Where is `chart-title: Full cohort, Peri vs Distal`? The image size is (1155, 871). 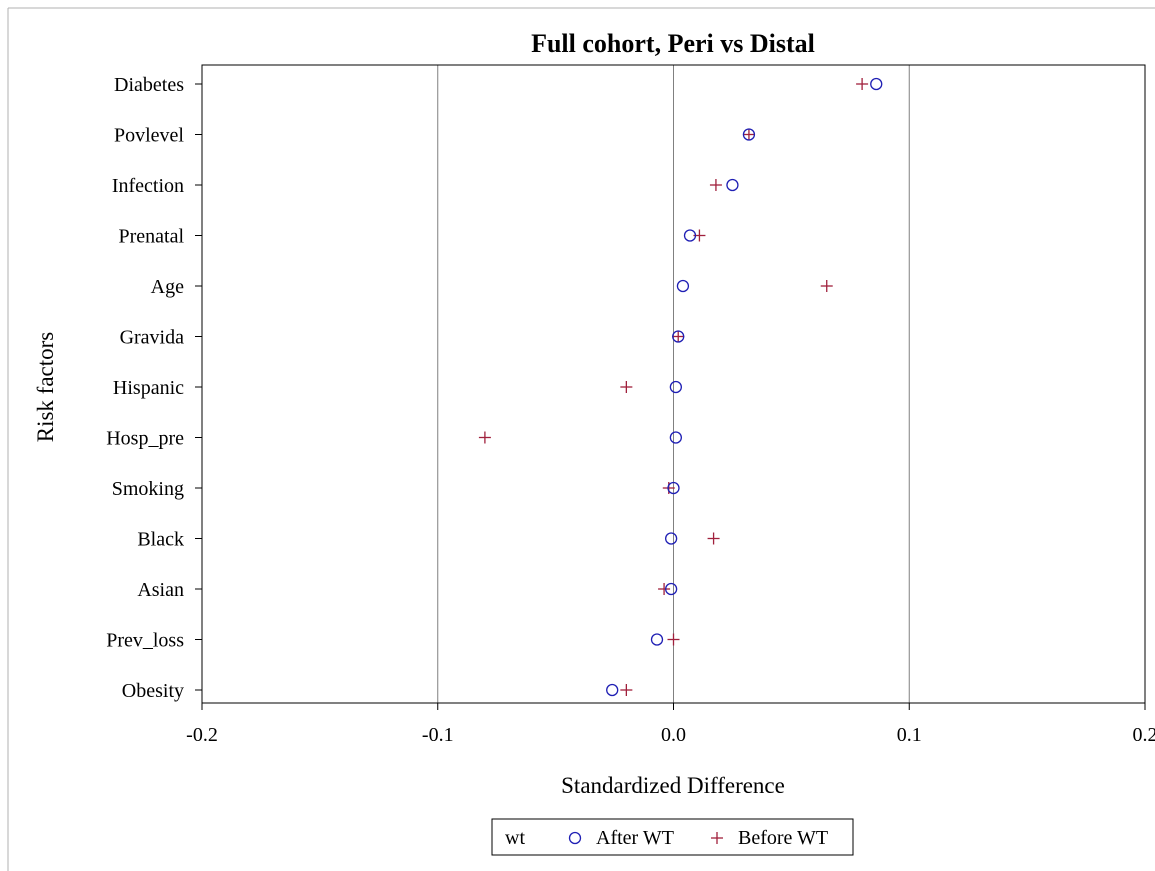
chart-title: Full cohort, Peri vs Distal is located at coordinates (673, 43).